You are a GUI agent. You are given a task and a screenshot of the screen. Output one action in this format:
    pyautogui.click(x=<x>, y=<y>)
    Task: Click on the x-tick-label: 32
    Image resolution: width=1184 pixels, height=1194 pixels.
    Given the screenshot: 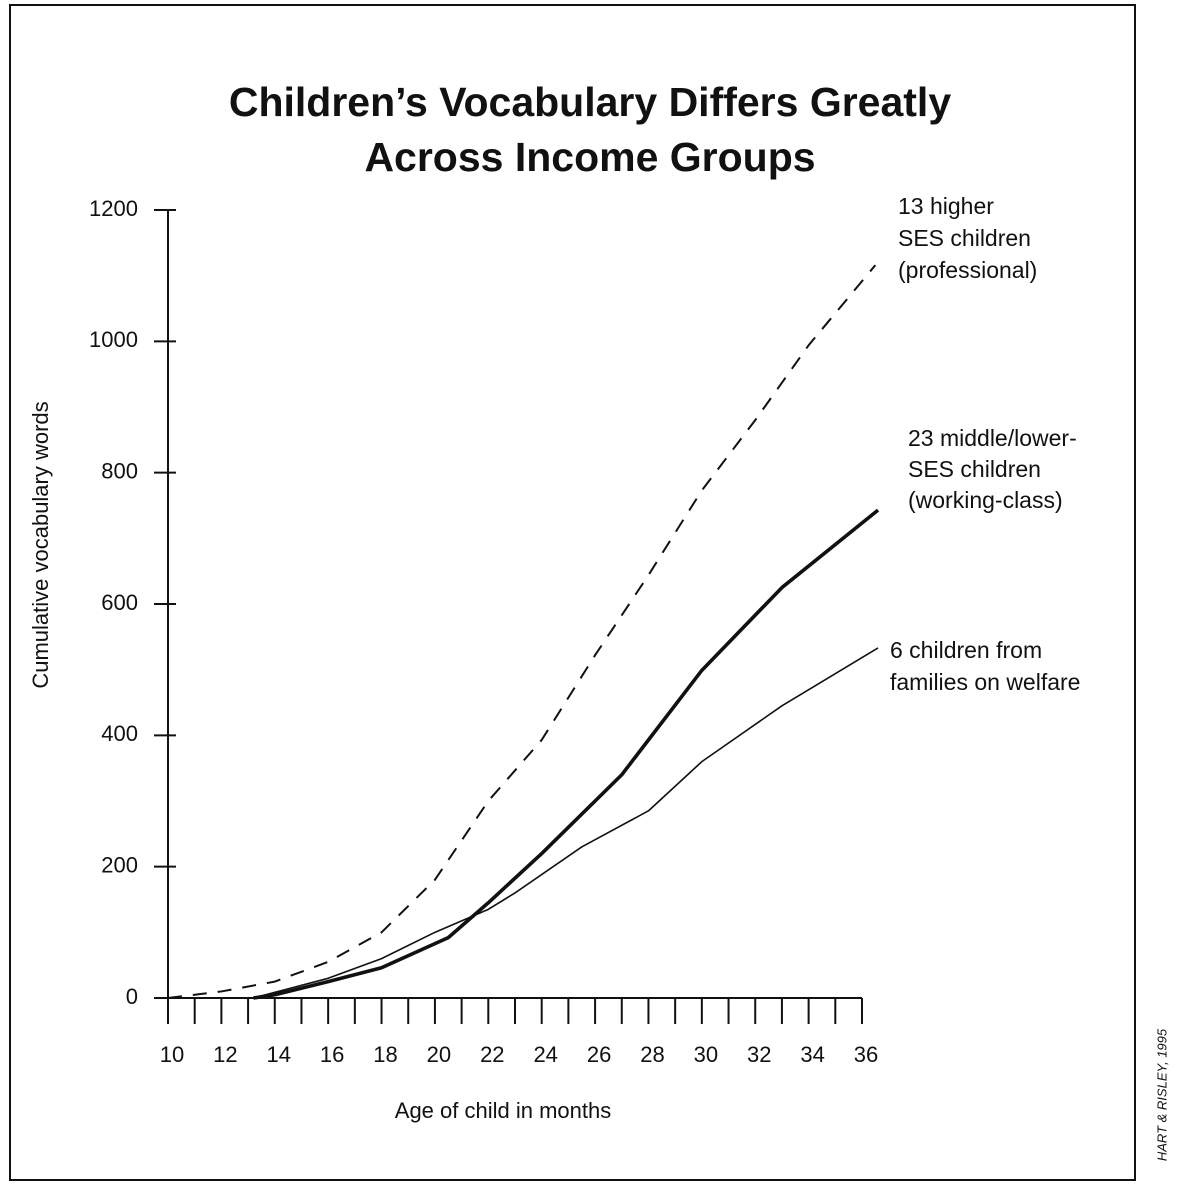 What is the action you would take?
    pyautogui.click(x=759, y=1054)
    